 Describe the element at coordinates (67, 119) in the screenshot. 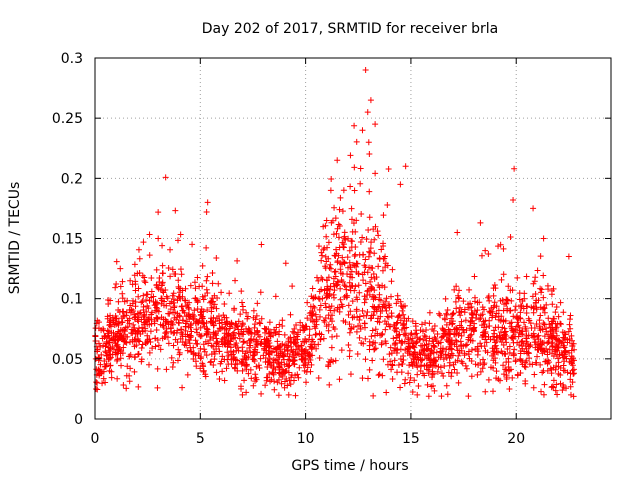

I see `y-tick-label: 0.25` at that location.